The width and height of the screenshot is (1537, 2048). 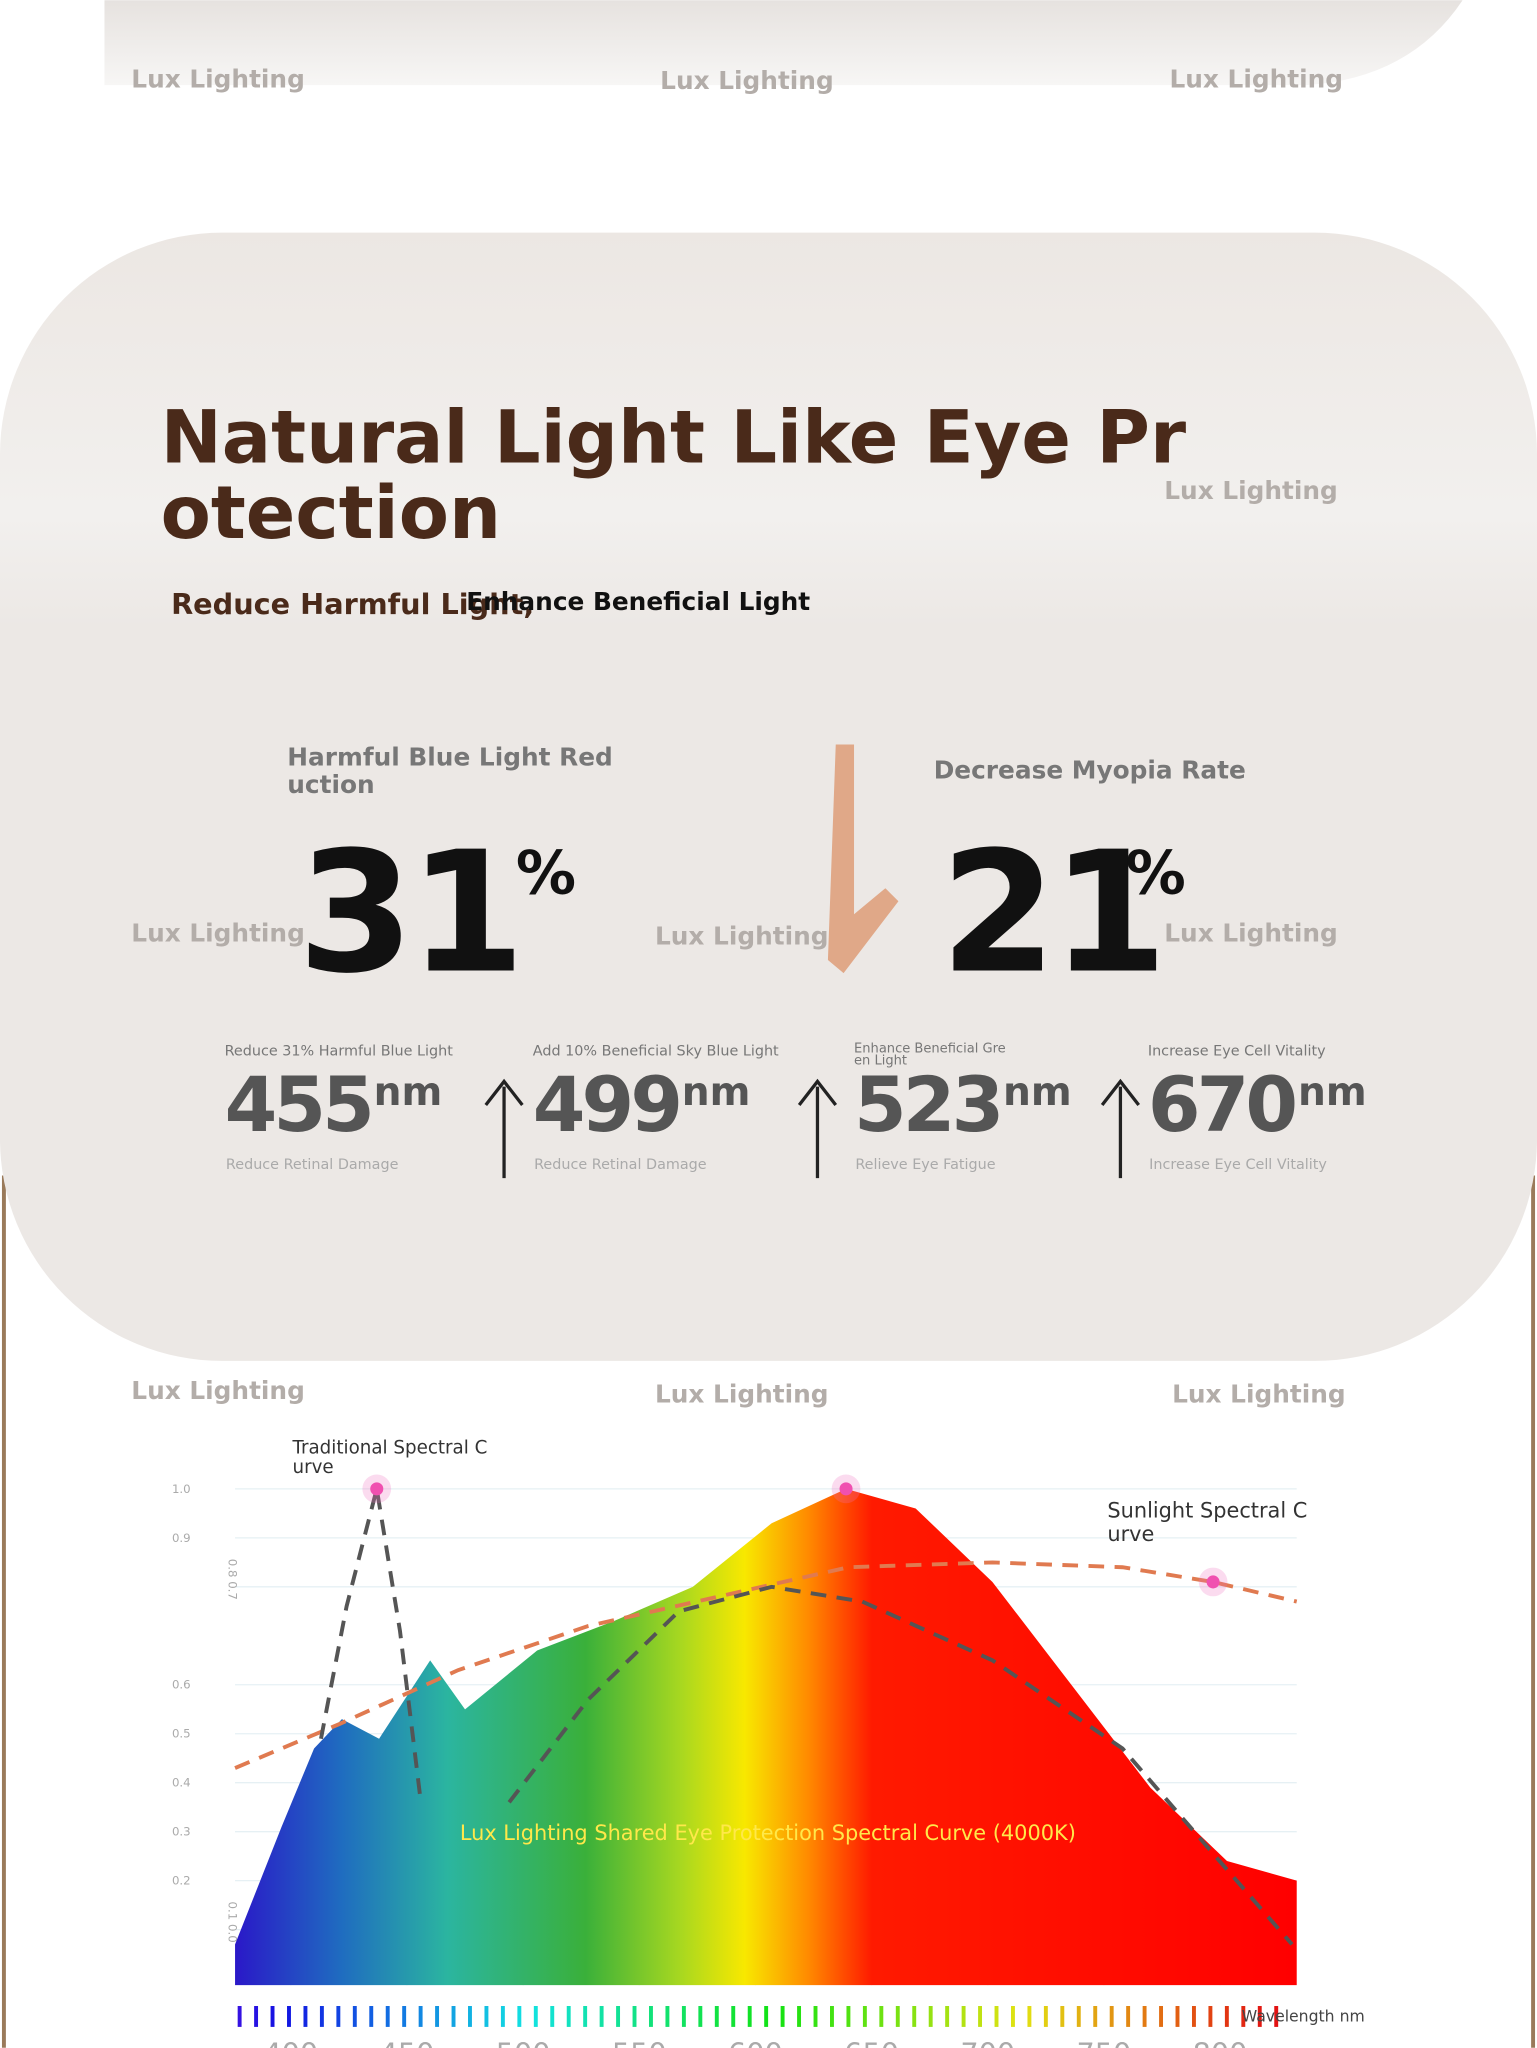 I want to click on y-tick-label: 0.2, so click(x=181, y=1881).